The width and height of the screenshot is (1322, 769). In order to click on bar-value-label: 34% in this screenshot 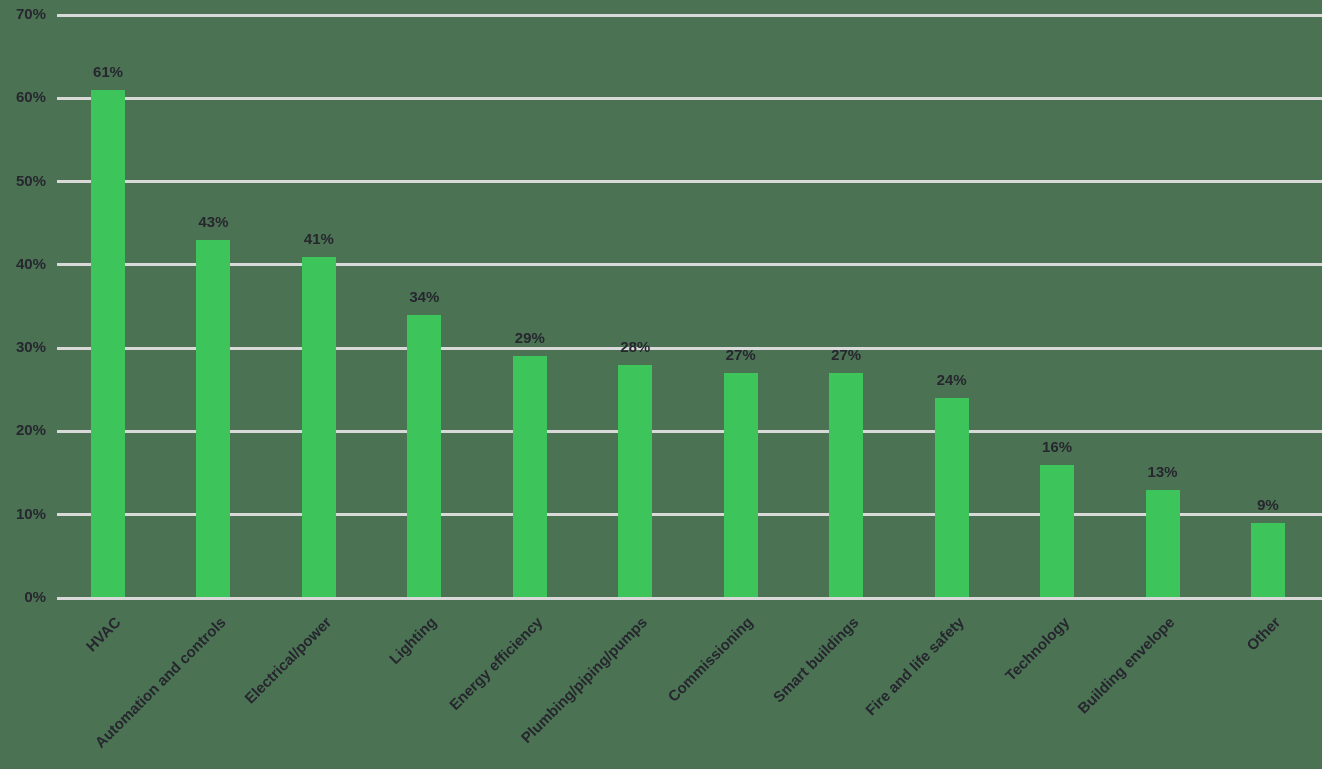, I will do `click(424, 297)`.